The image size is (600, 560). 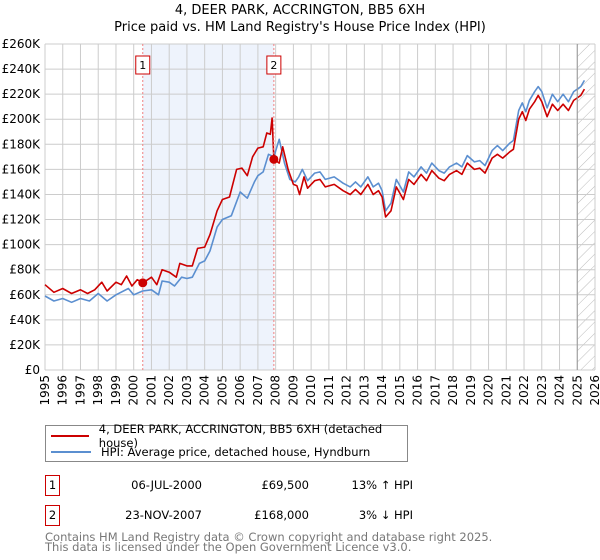 What do you see at coordinates (98, 390) in the screenshot?
I see `x-tick-label: 1998` at bounding box center [98, 390].